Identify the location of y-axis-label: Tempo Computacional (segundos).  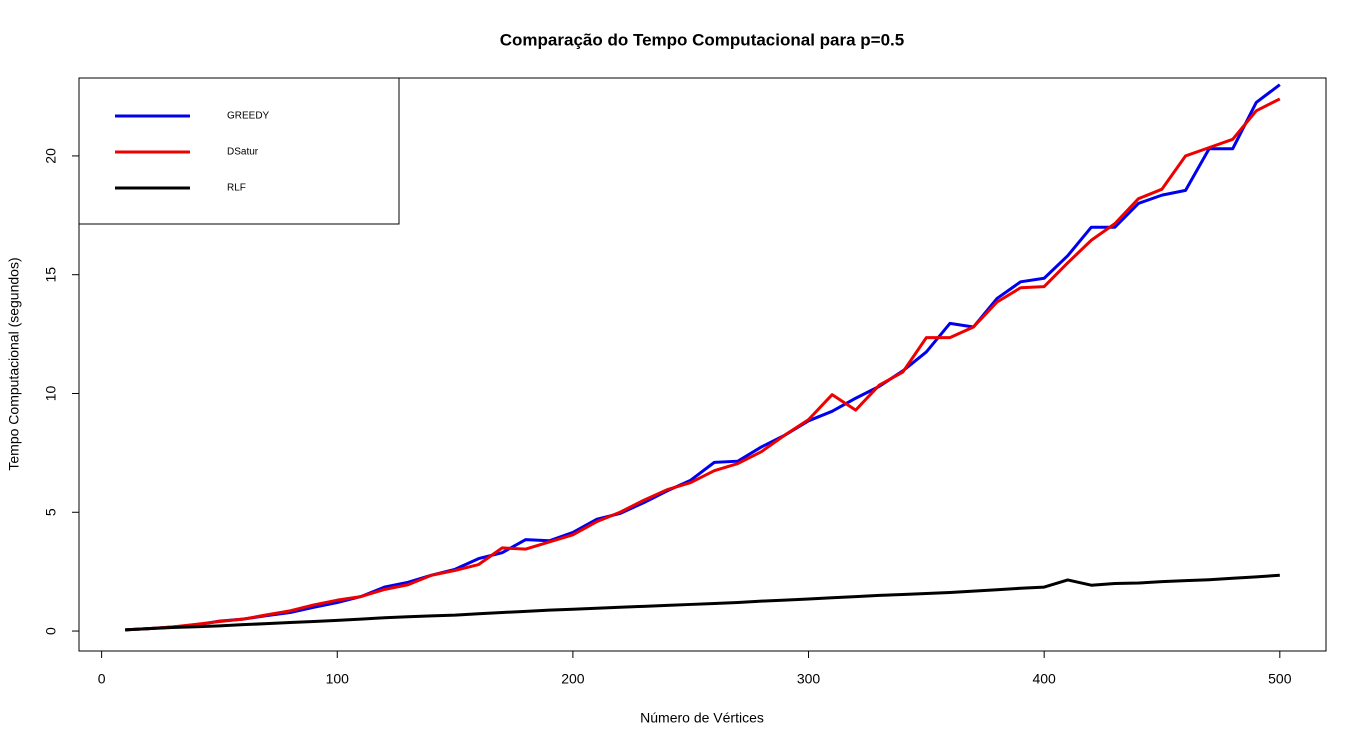
(14, 363).